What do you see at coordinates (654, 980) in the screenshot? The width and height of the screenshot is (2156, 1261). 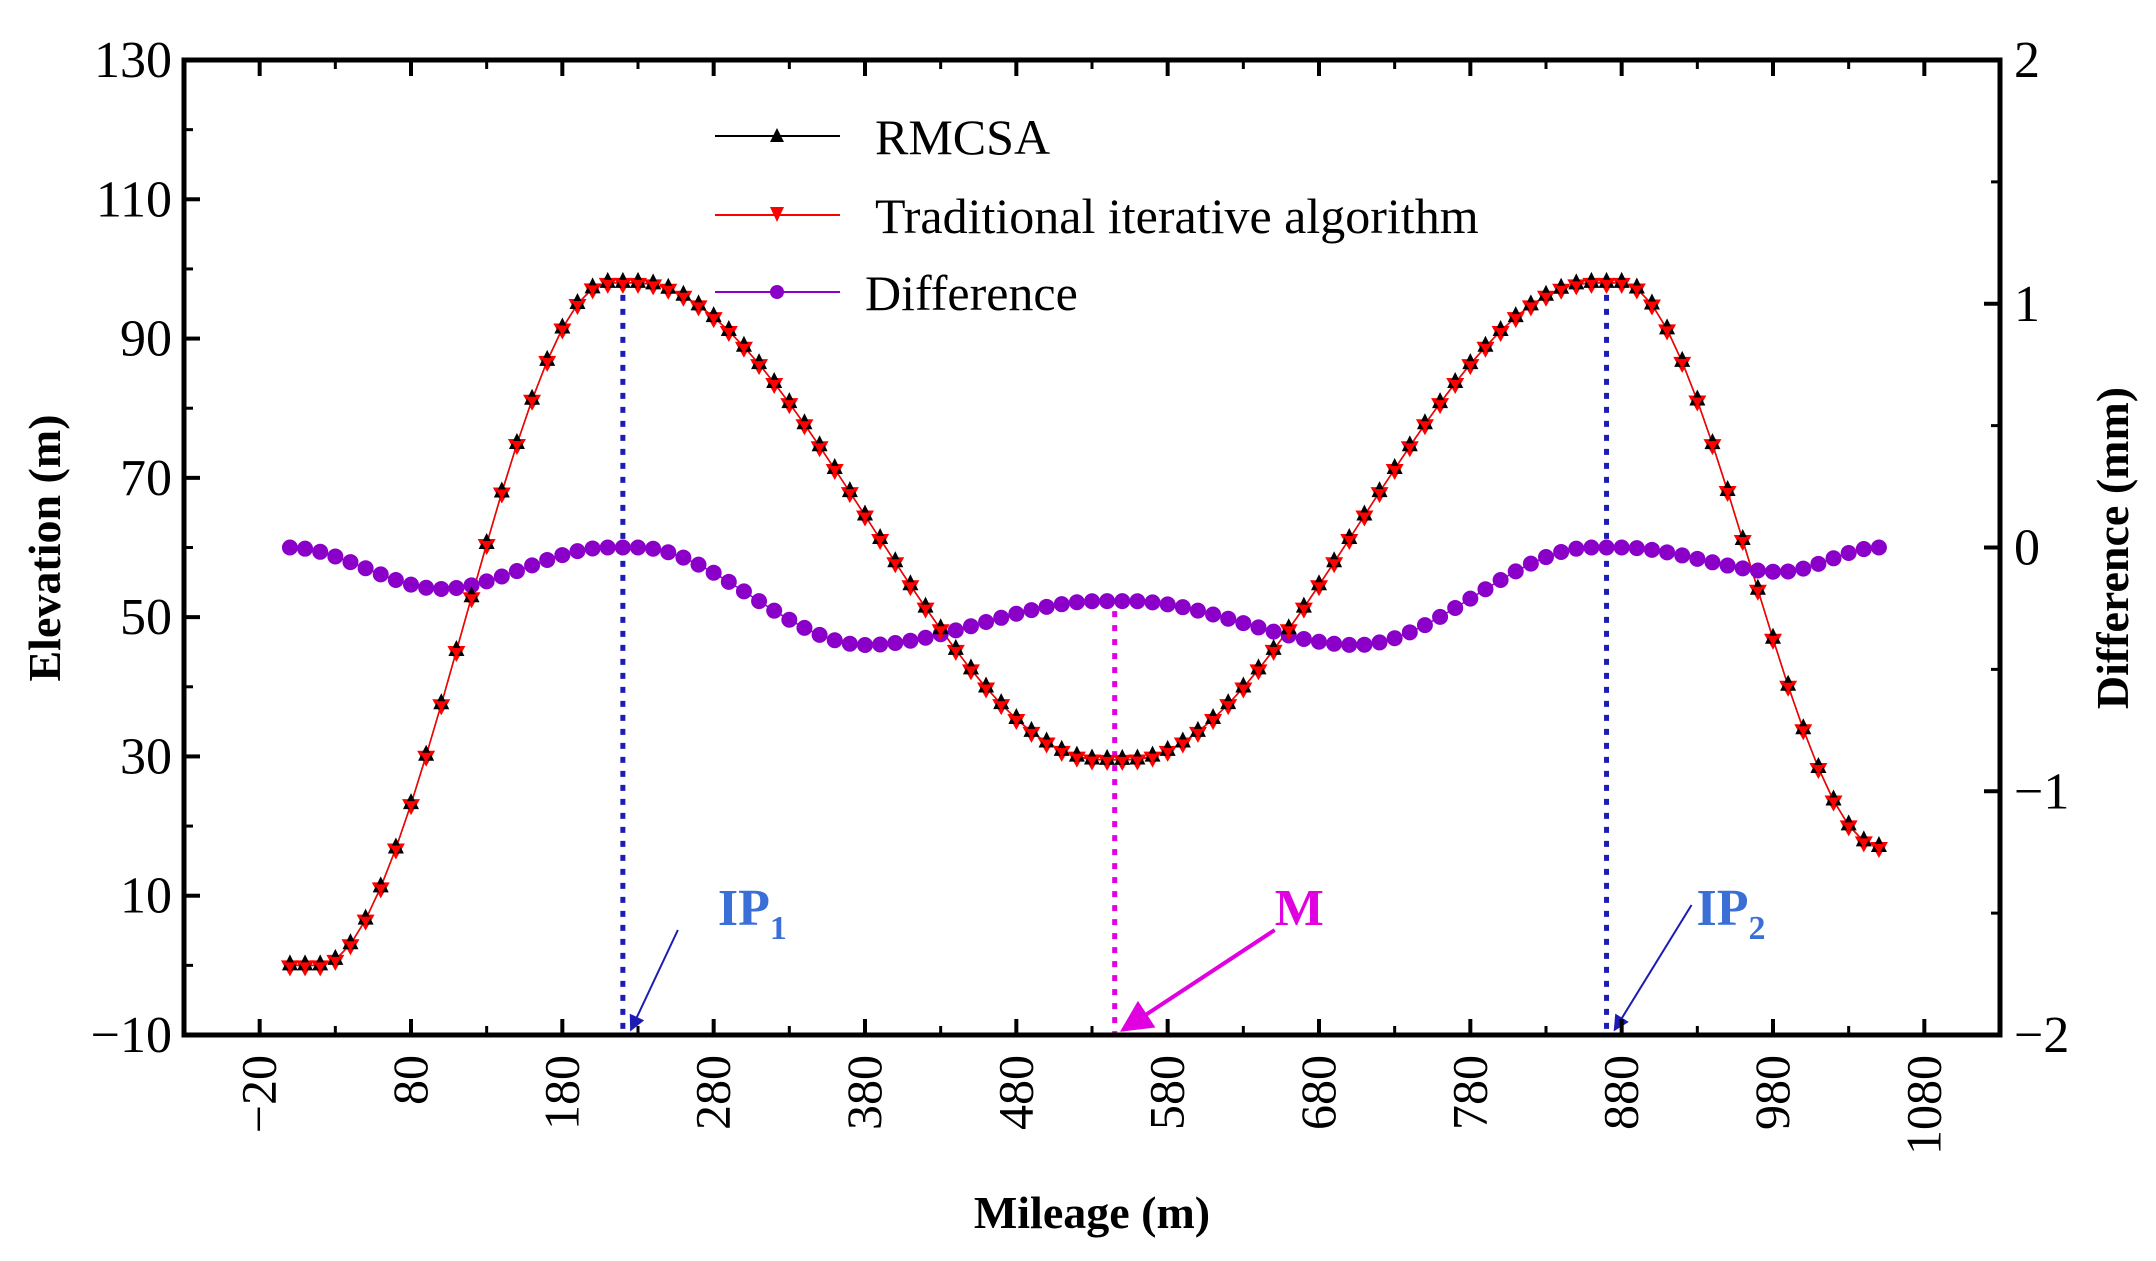 I see `annotation-arrow-ip1` at bounding box center [654, 980].